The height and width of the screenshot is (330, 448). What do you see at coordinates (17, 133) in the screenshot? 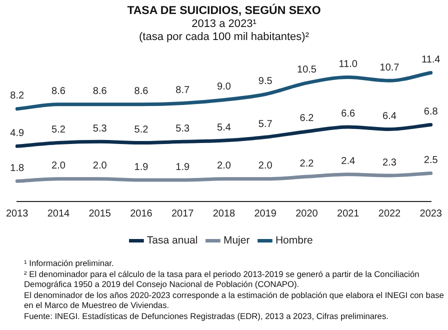
I see `data-label: 4.9` at bounding box center [17, 133].